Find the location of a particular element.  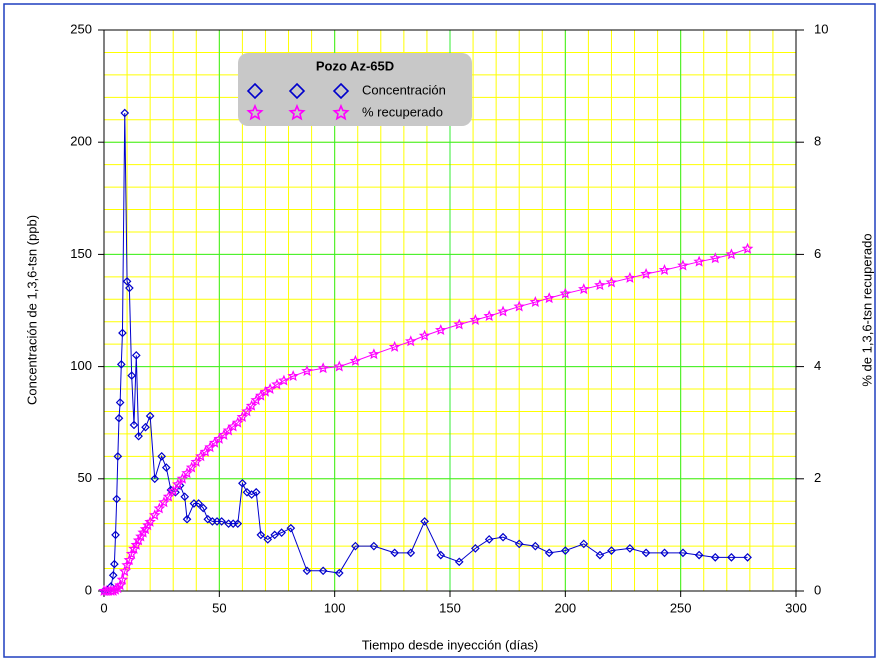

legend: Pozo Az-65D Concentración % recuperado is located at coordinates (355, 89).